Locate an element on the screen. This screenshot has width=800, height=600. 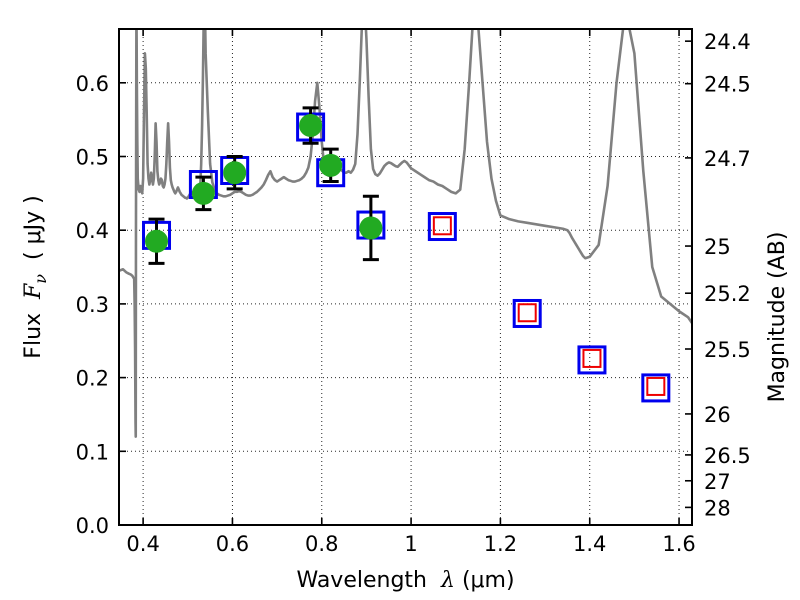
y-tick-label-3: 0.3 is located at coordinates (92, 305).